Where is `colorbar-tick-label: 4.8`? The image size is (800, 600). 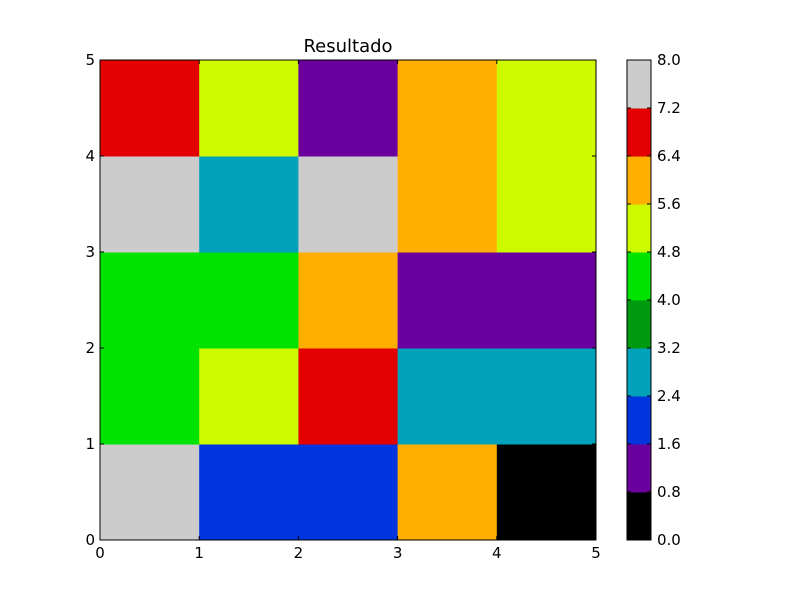
colorbar-tick-label: 4.8 is located at coordinates (669, 252).